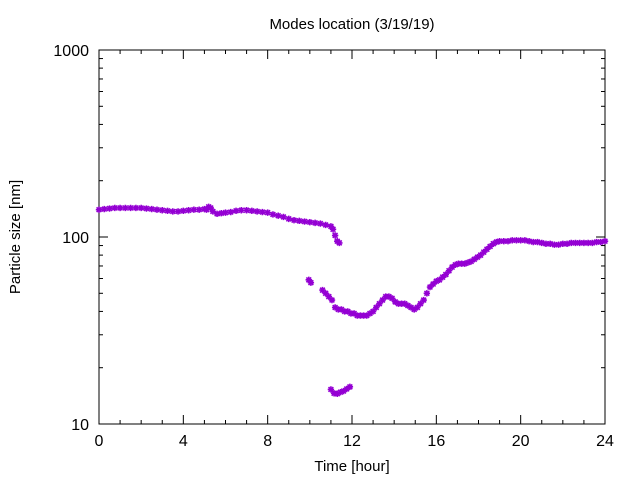 This screenshot has width=640, height=480. Describe the element at coordinates (183, 441) in the screenshot. I see `x-tick-label: 4` at that location.